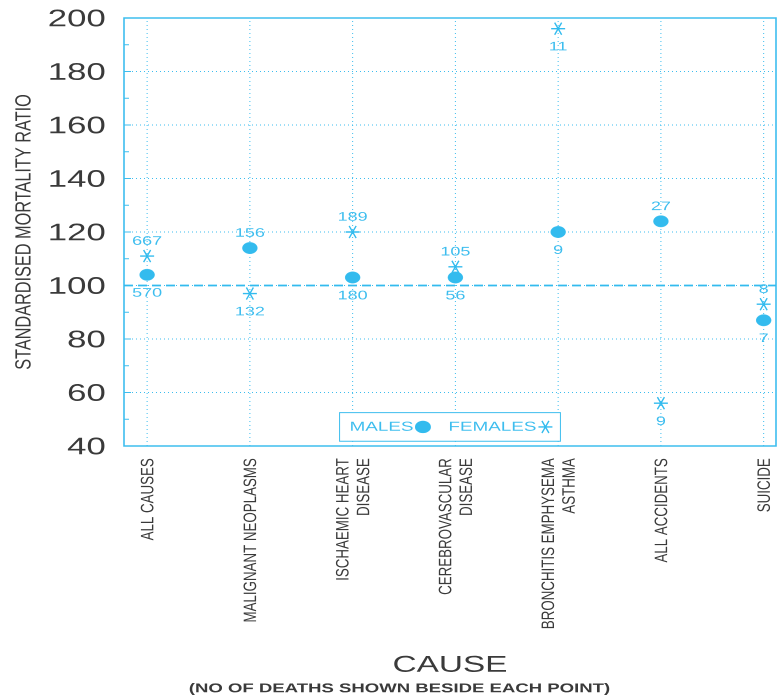  Describe the element at coordinates (493, 426) in the screenshot. I see `legend-label: FEMALES` at that location.